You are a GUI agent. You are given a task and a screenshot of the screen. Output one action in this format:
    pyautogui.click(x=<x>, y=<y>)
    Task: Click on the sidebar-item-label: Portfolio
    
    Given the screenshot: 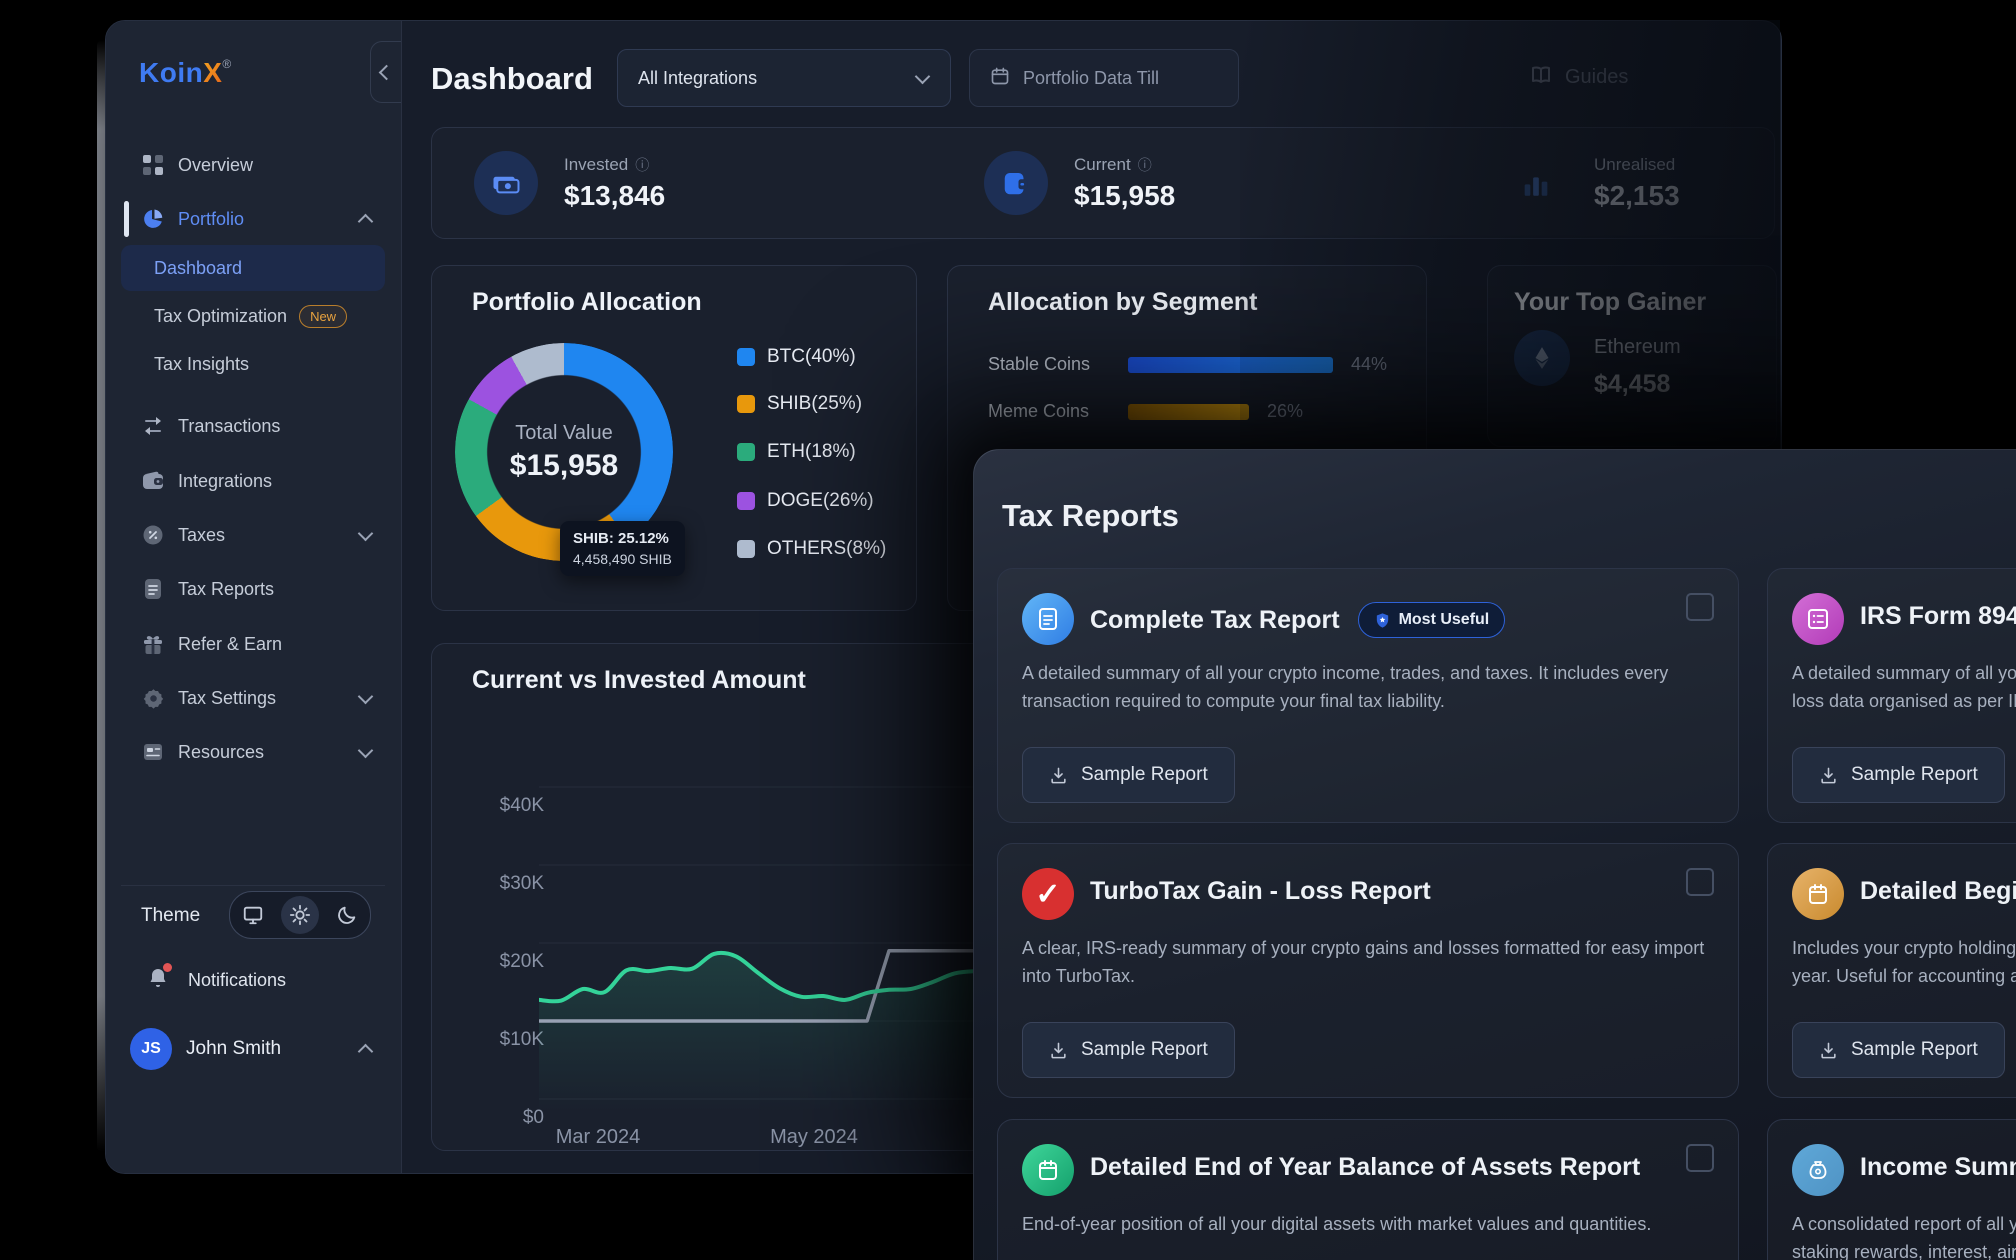 What is the action you would take?
    pyautogui.click(x=211, y=218)
    